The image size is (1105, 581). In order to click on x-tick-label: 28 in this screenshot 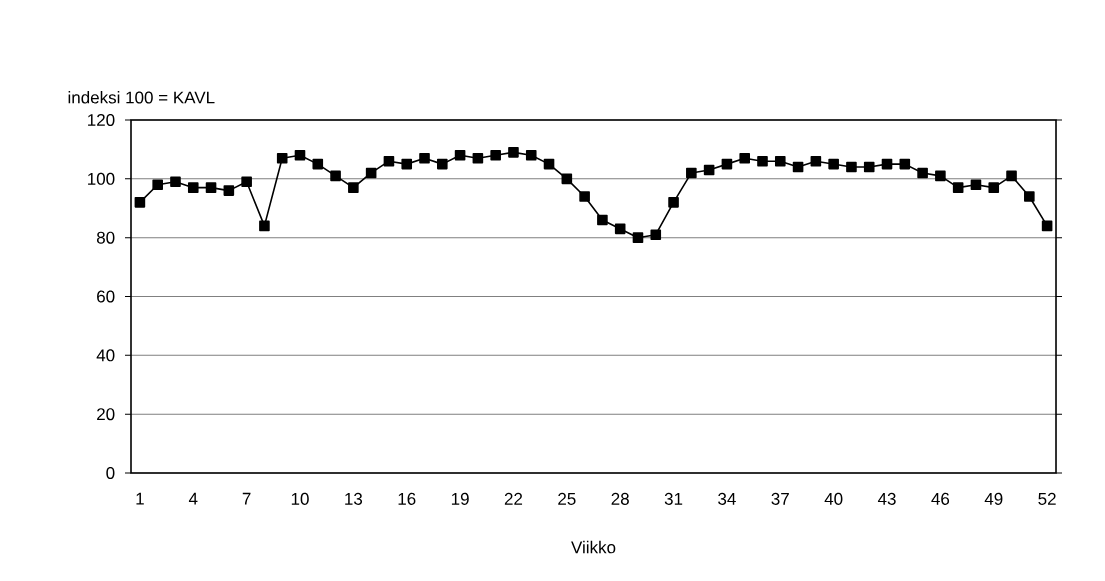, I will do `click(620, 498)`.